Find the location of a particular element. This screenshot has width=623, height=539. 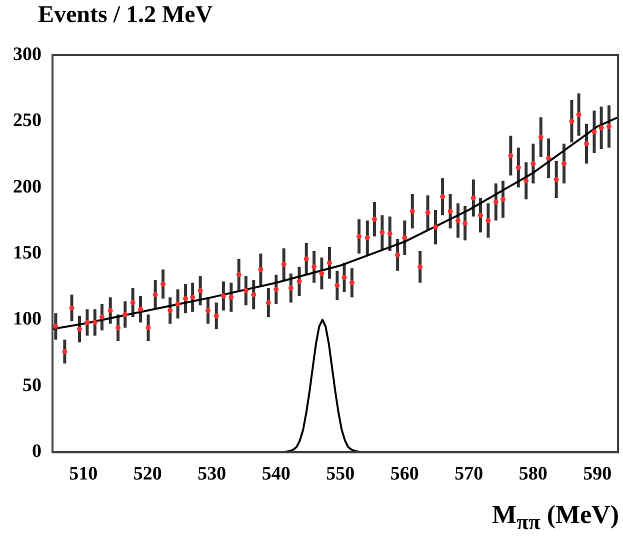

x-tick-label: 510 is located at coordinates (83, 474).